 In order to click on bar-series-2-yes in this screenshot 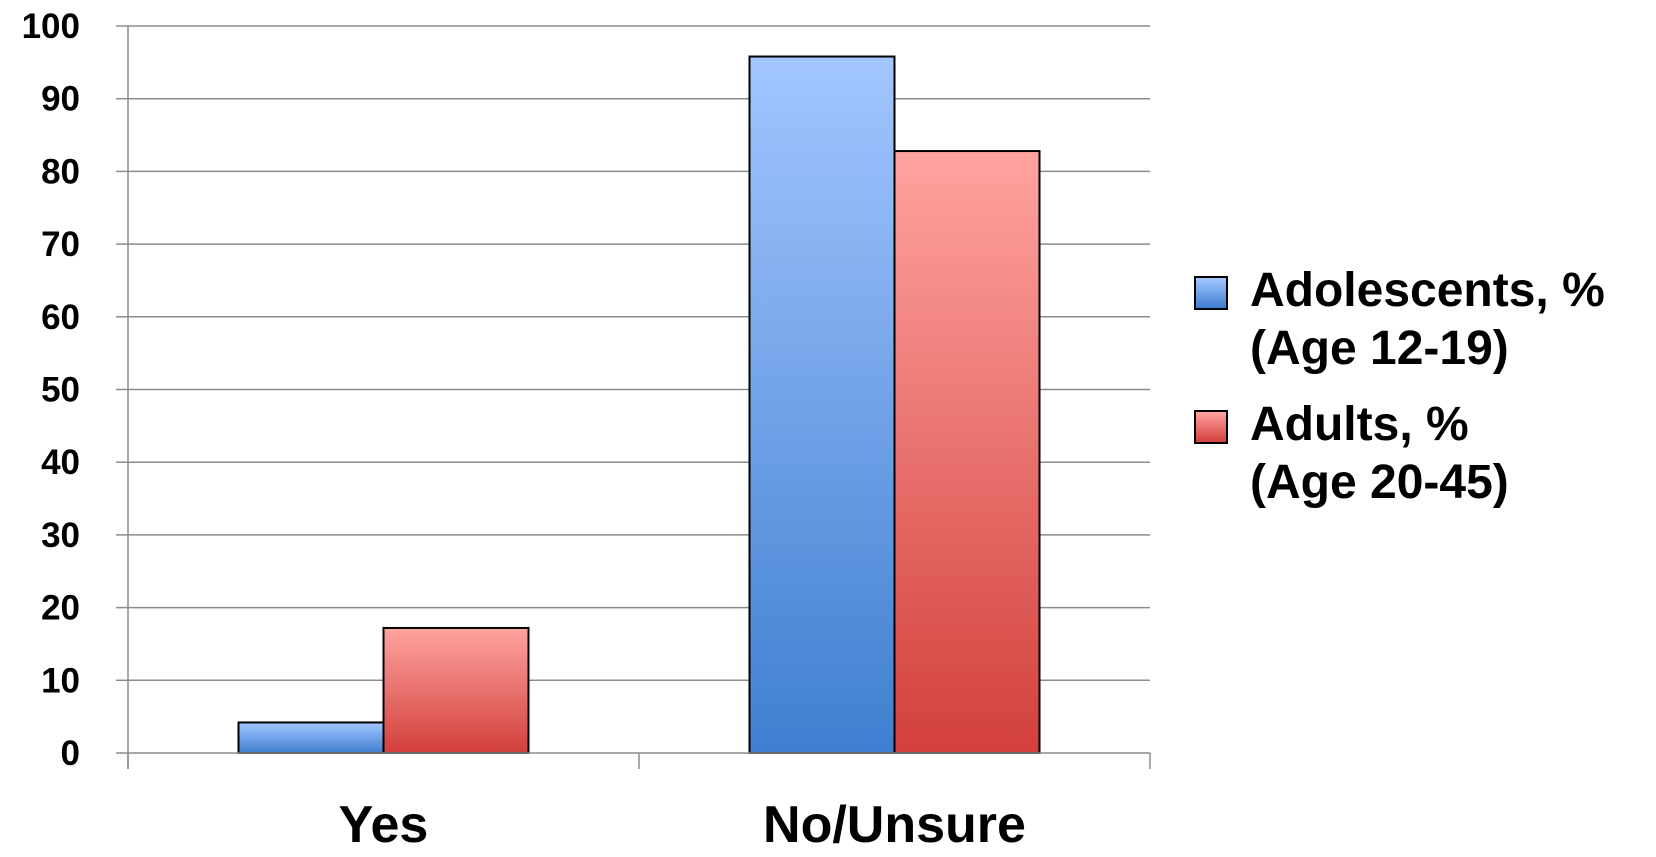, I will do `click(456, 690)`.